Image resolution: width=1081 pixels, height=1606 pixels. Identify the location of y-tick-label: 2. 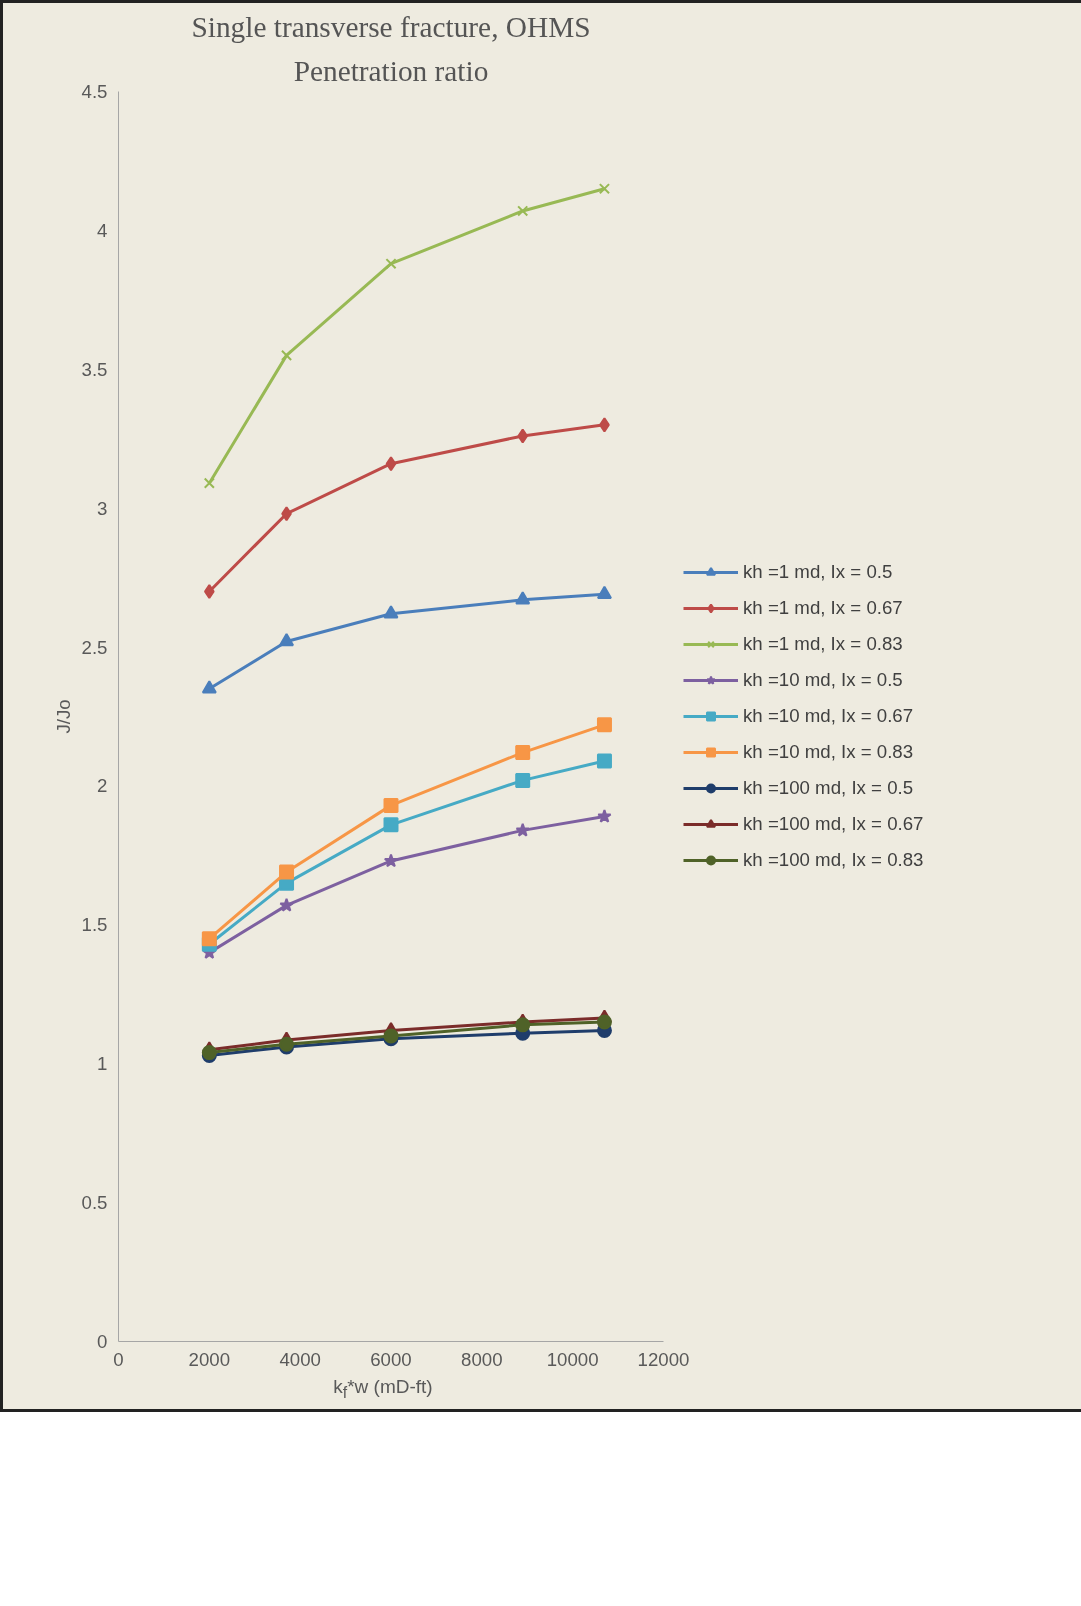
(102, 786).